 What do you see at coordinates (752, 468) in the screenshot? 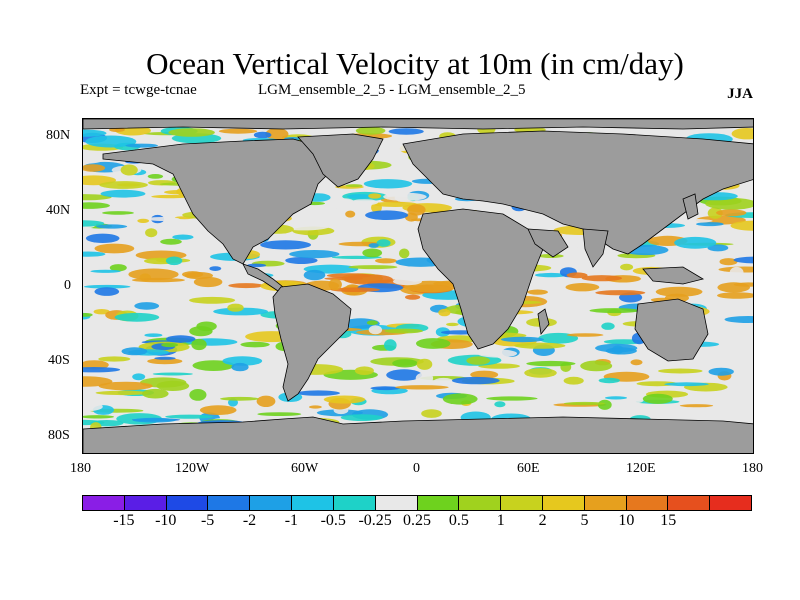
I see `lon-label: 180` at bounding box center [752, 468].